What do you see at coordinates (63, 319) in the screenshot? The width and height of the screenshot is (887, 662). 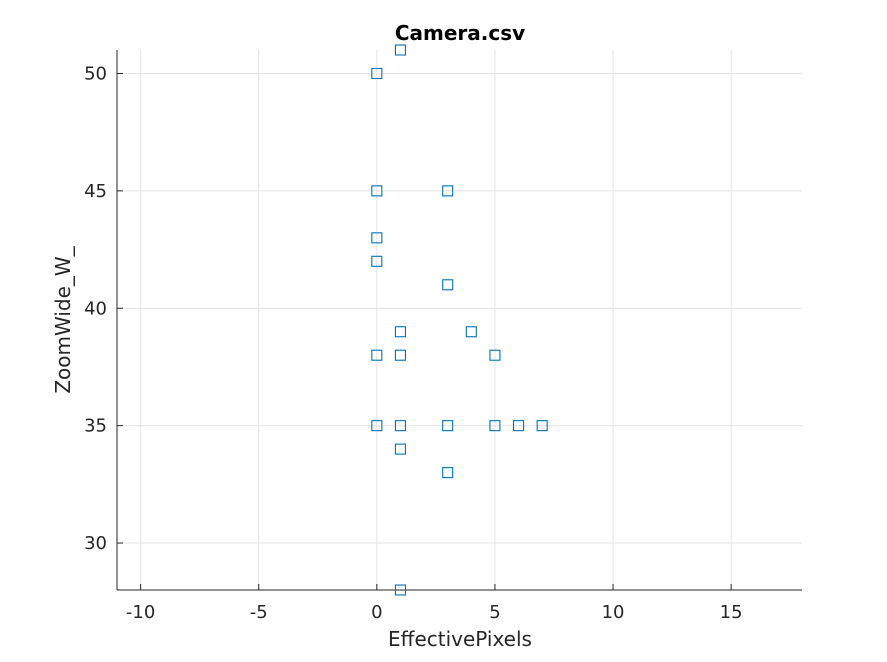 I see `y-axis-label: ZoomWide_W_` at bounding box center [63, 319].